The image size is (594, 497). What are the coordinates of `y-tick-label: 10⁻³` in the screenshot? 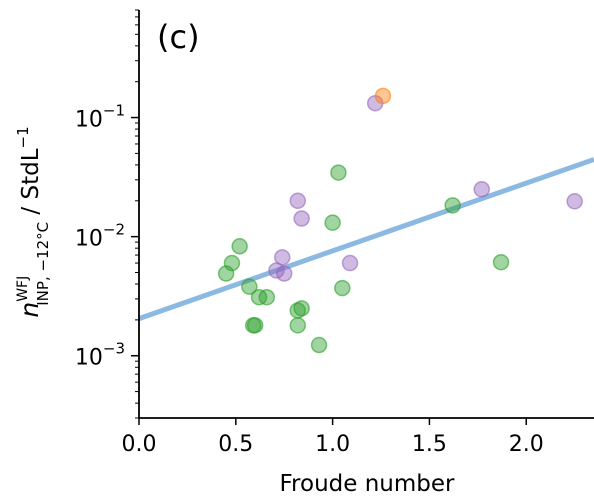 It's located at (100, 355).